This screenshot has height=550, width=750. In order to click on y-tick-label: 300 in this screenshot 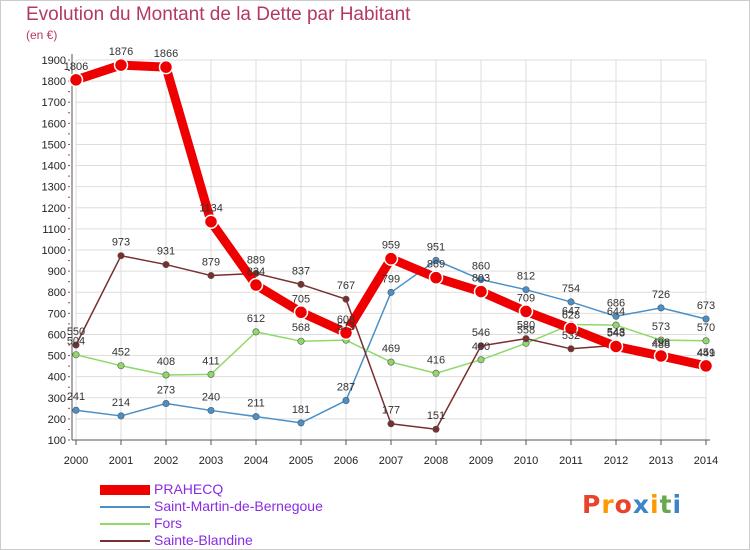, I will do `click(57, 399)`.